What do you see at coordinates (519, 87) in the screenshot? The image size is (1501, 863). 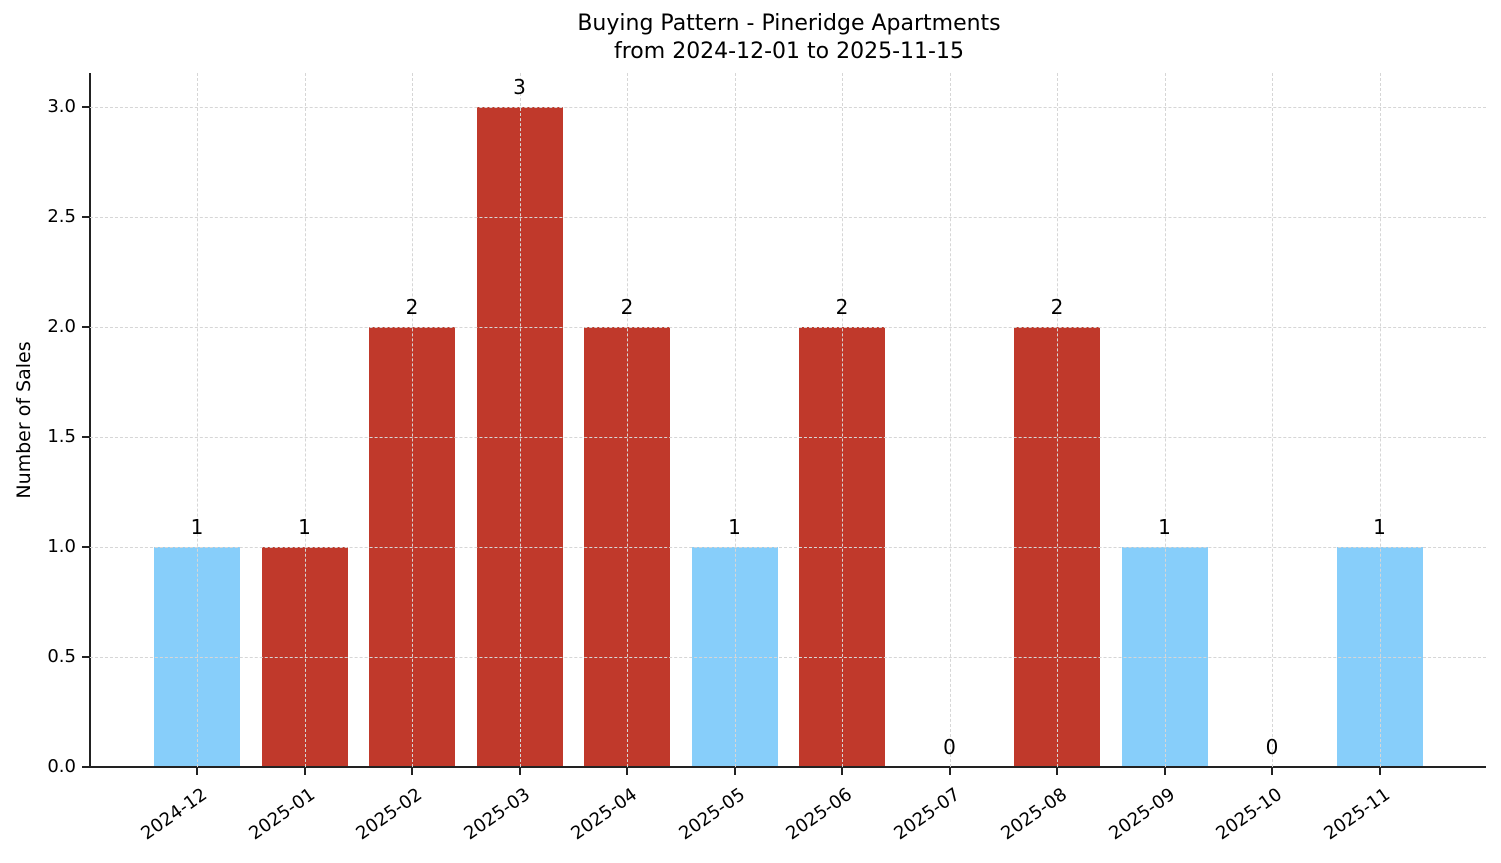 I see `bar-value-label: 3` at bounding box center [519, 87].